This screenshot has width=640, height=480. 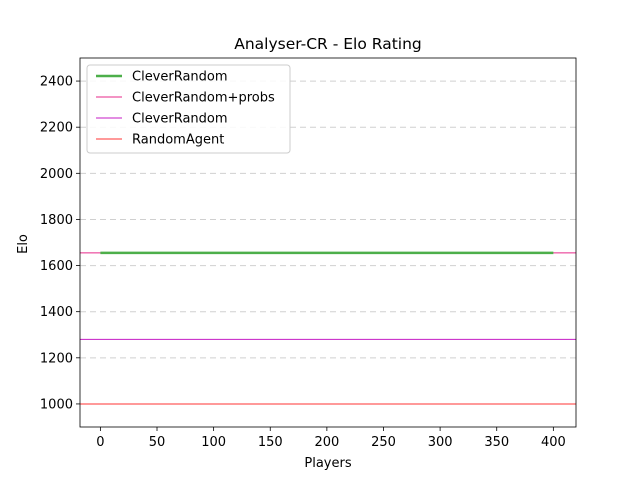 What do you see at coordinates (326, 442) in the screenshot?
I see `x-tick-label: 200` at bounding box center [326, 442].